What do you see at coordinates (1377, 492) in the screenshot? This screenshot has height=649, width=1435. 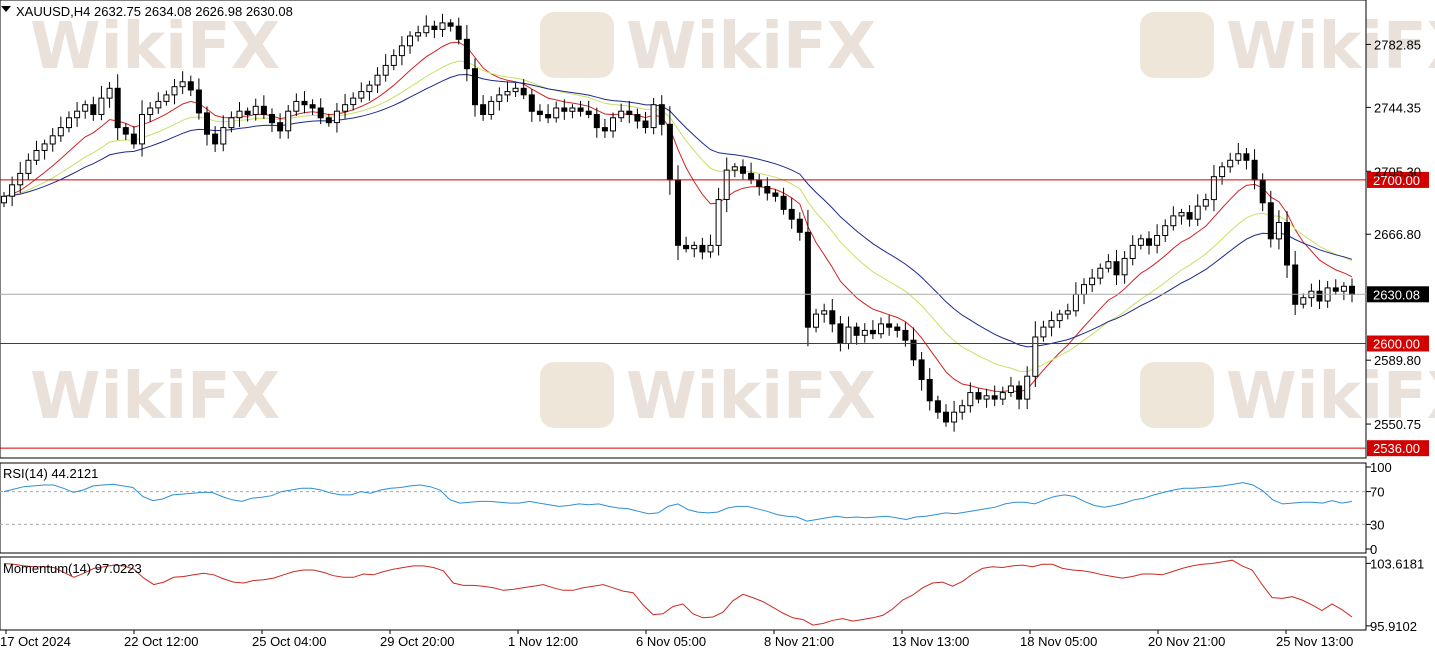 I see `rsi-tick-label: 70` at bounding box center [1377, 492].